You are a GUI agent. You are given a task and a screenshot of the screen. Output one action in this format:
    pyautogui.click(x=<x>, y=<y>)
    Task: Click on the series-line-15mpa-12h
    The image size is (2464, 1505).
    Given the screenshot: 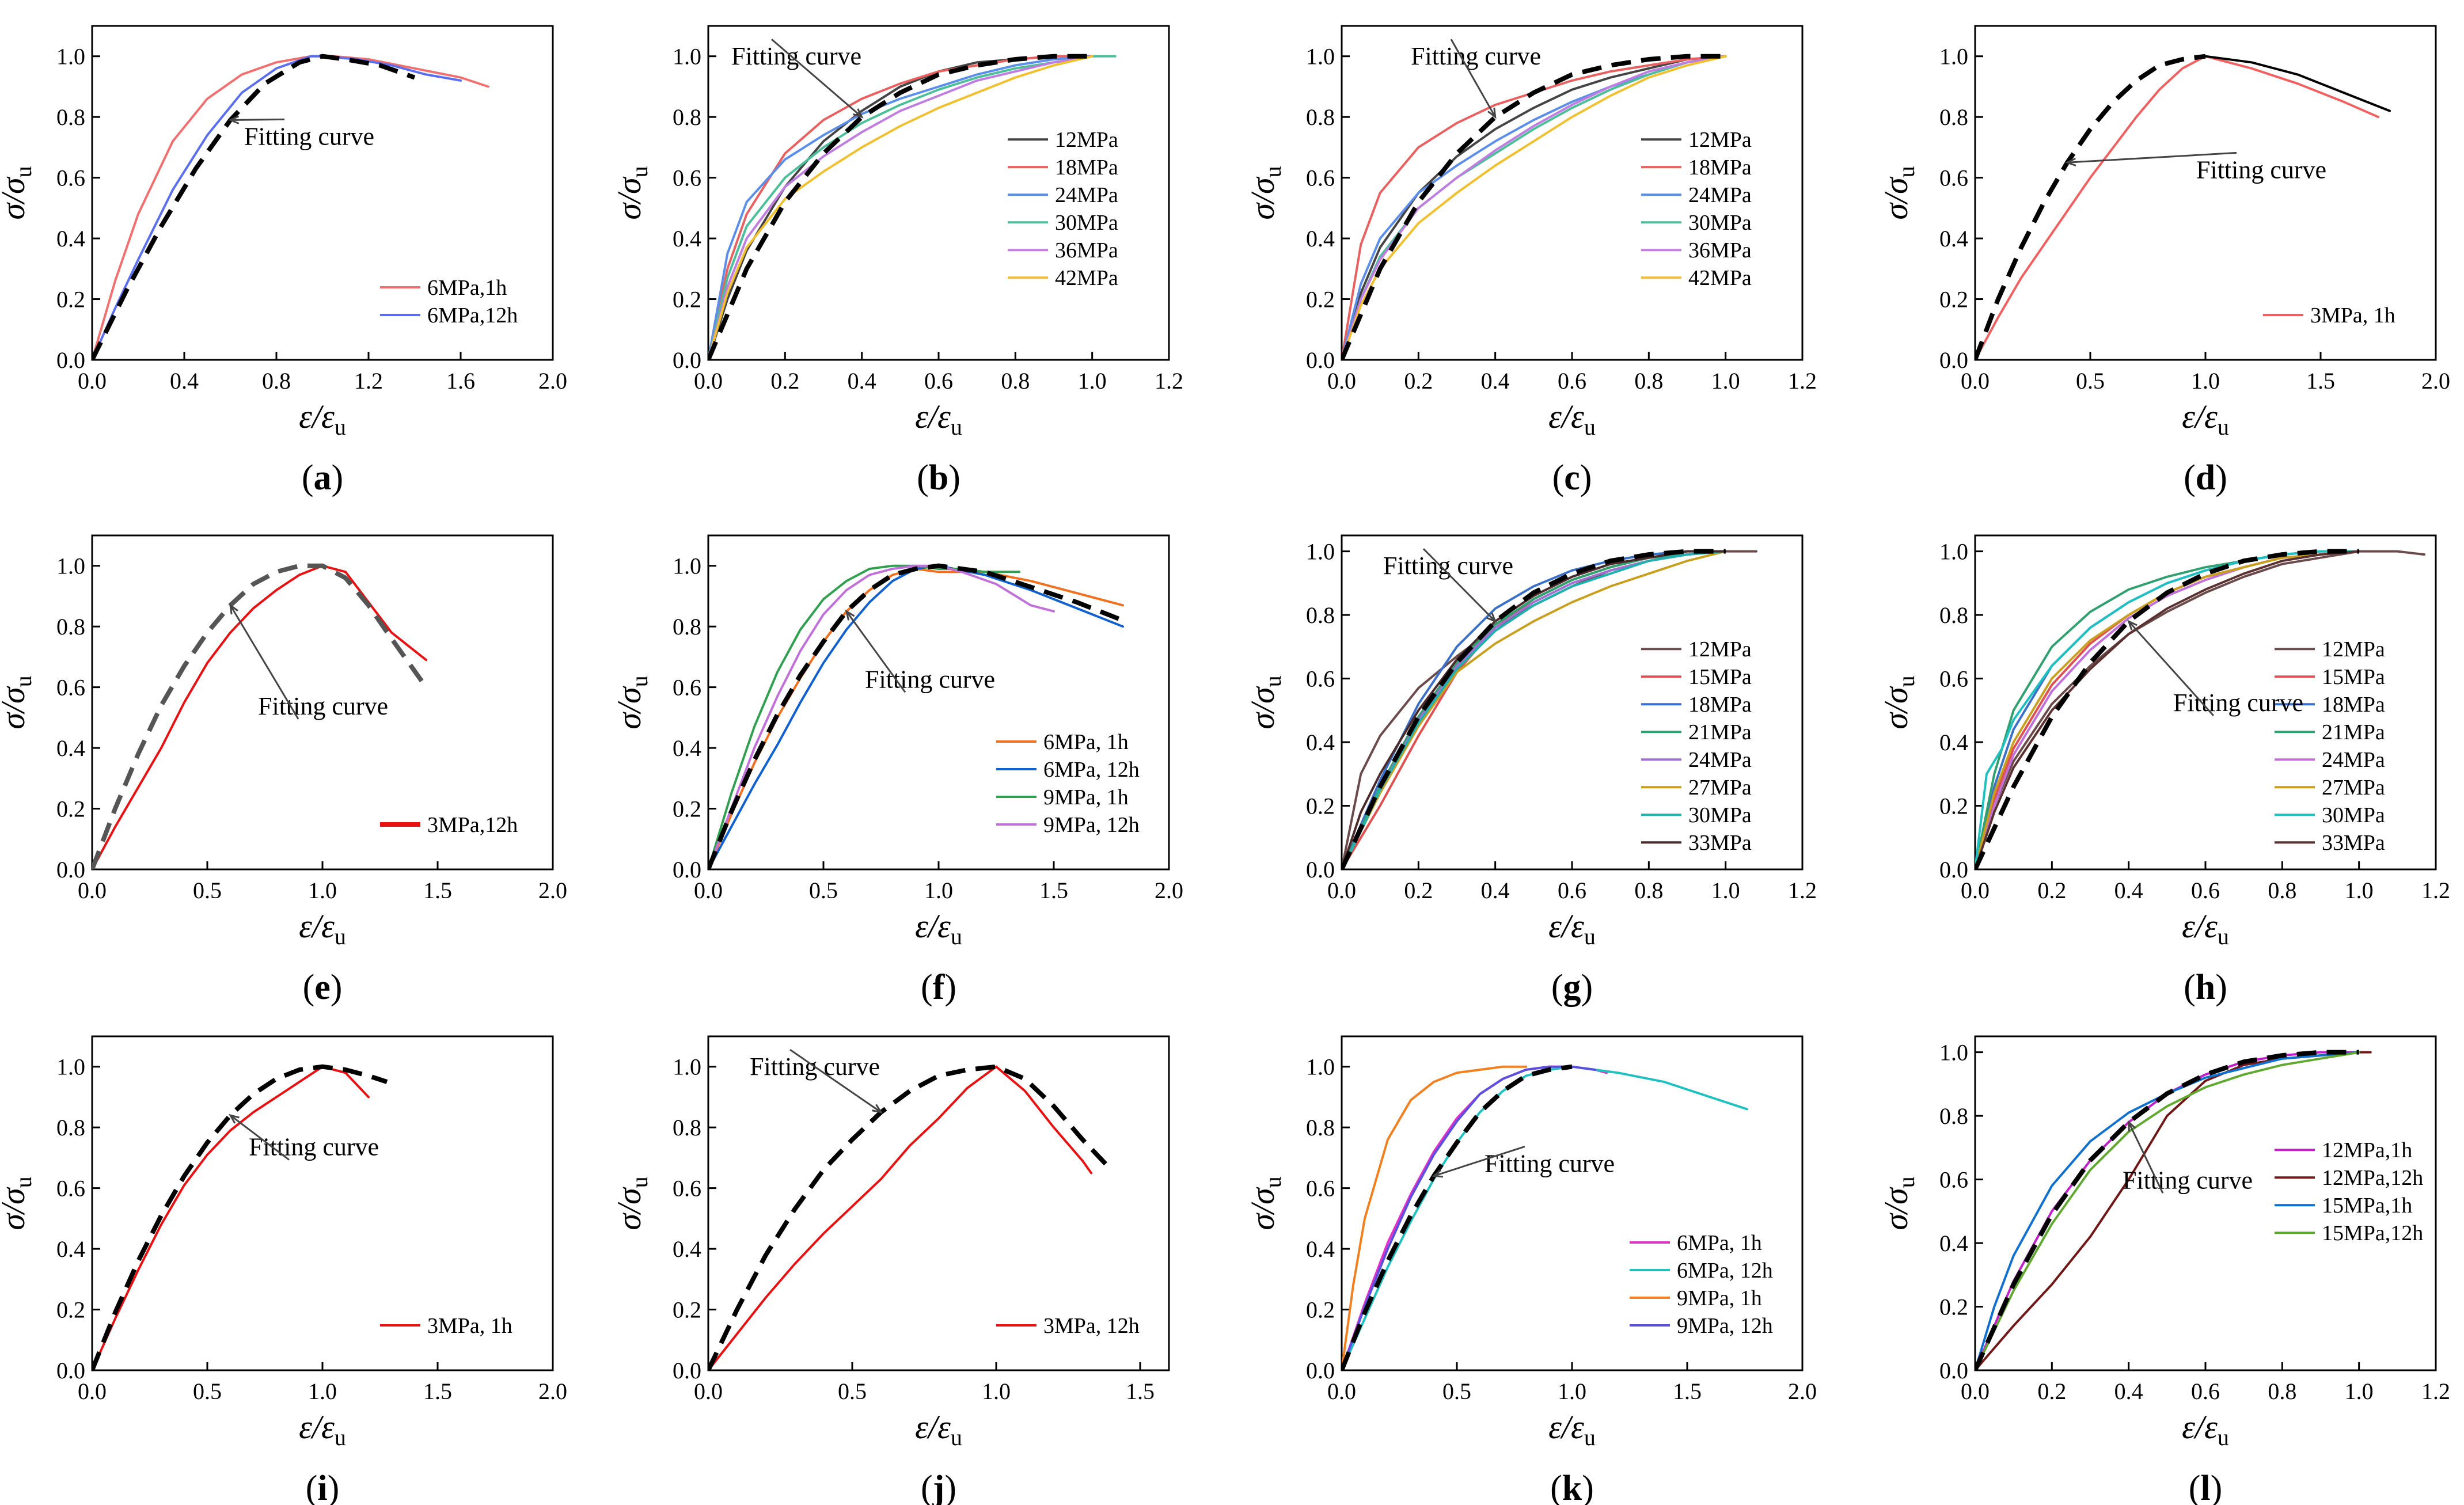 What is the action you would take?
    pyautogui.click(x=2167, y=1210)
    